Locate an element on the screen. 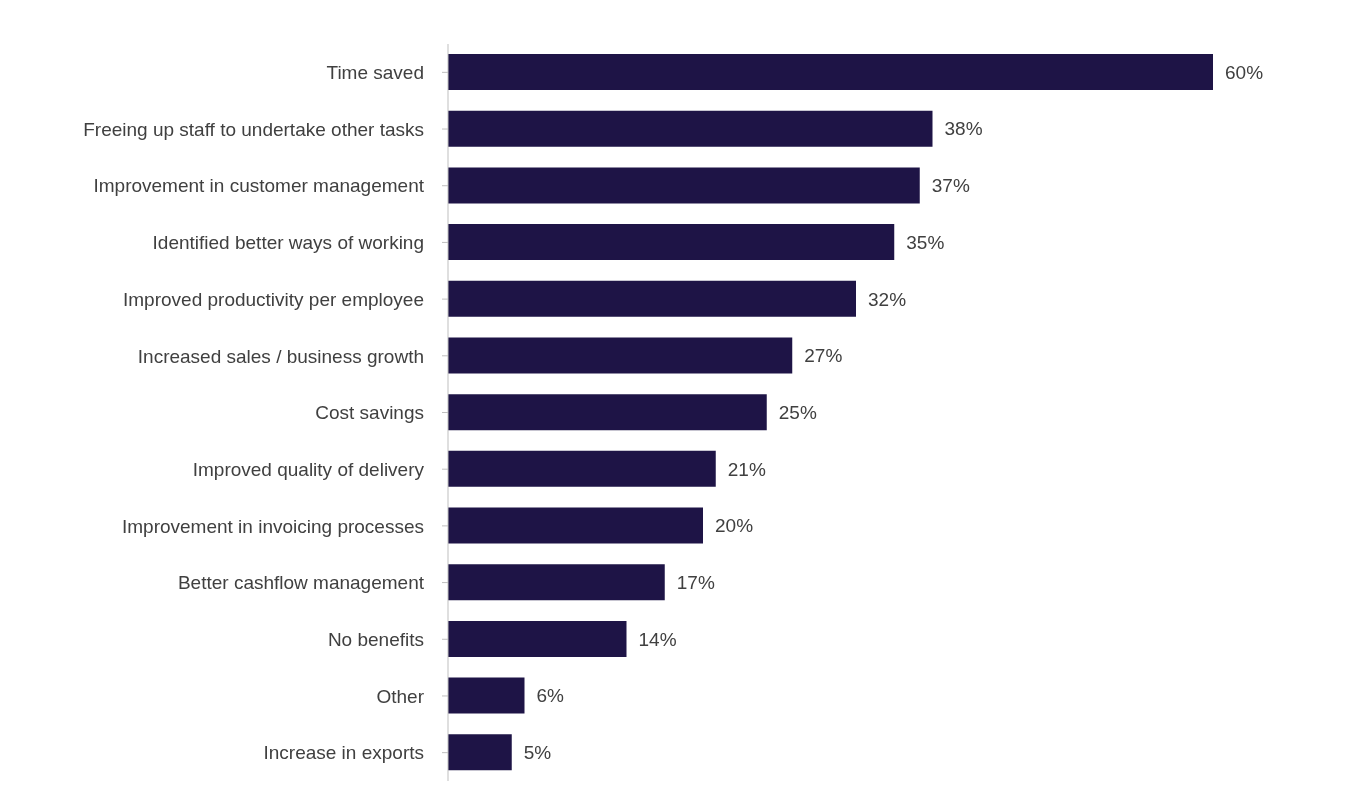 The image size is (1356, 801). data-label: 38% is located at coordinates (963, 129).